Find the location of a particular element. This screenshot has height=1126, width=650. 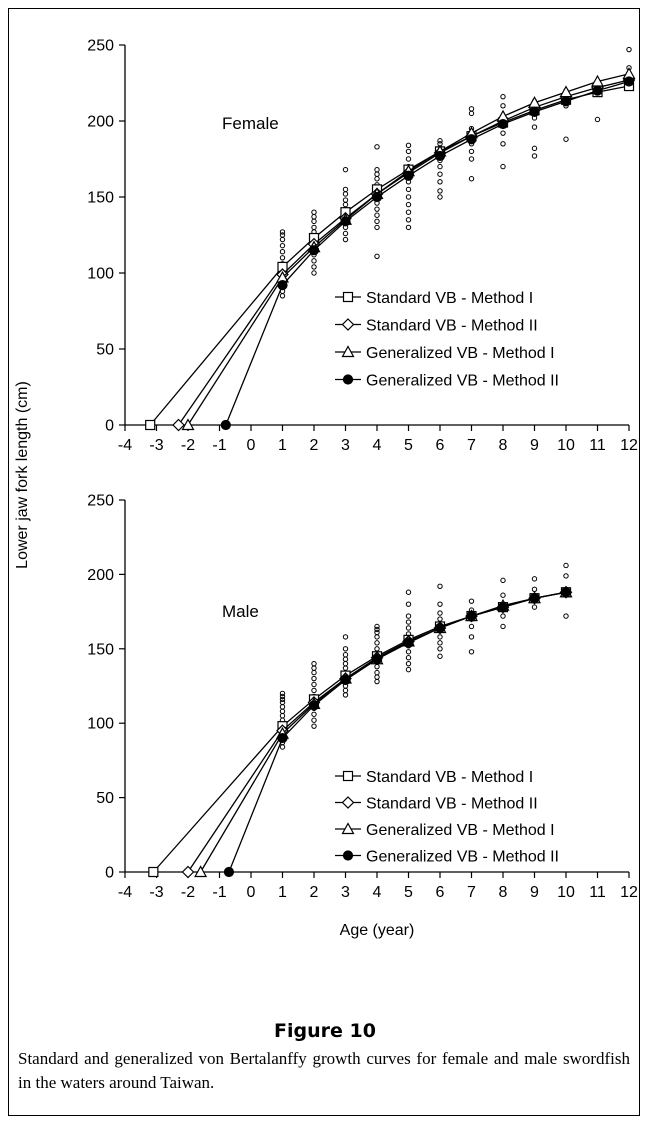

y-tick-label: 200 is located at coordinates (100, 575).